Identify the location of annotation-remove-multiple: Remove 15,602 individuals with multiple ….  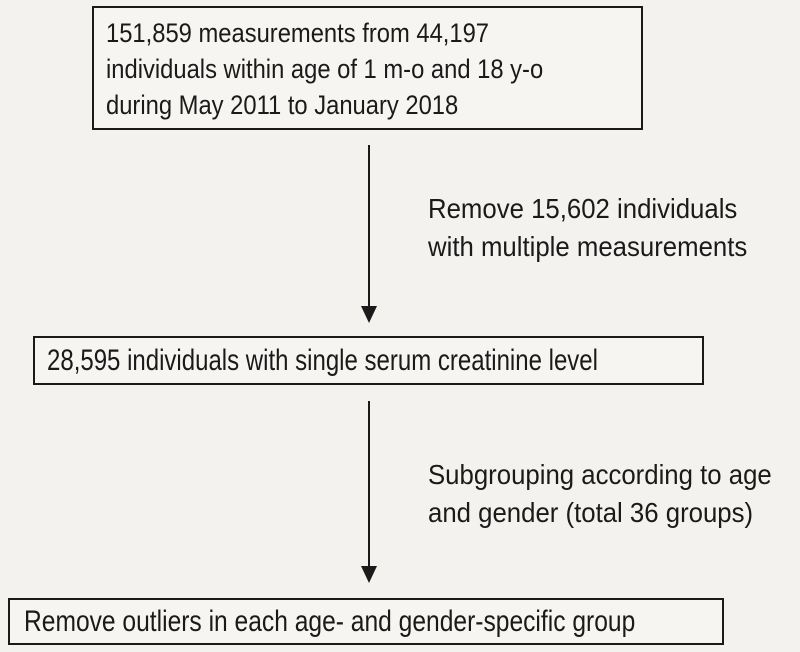
(601, 228).